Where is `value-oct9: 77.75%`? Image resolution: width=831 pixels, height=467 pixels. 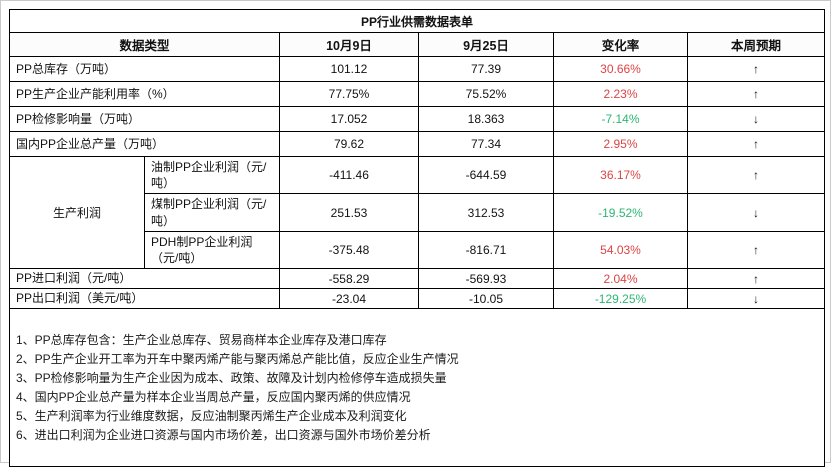
value-oct9: 77.75% is located at coordinates (349, 94).